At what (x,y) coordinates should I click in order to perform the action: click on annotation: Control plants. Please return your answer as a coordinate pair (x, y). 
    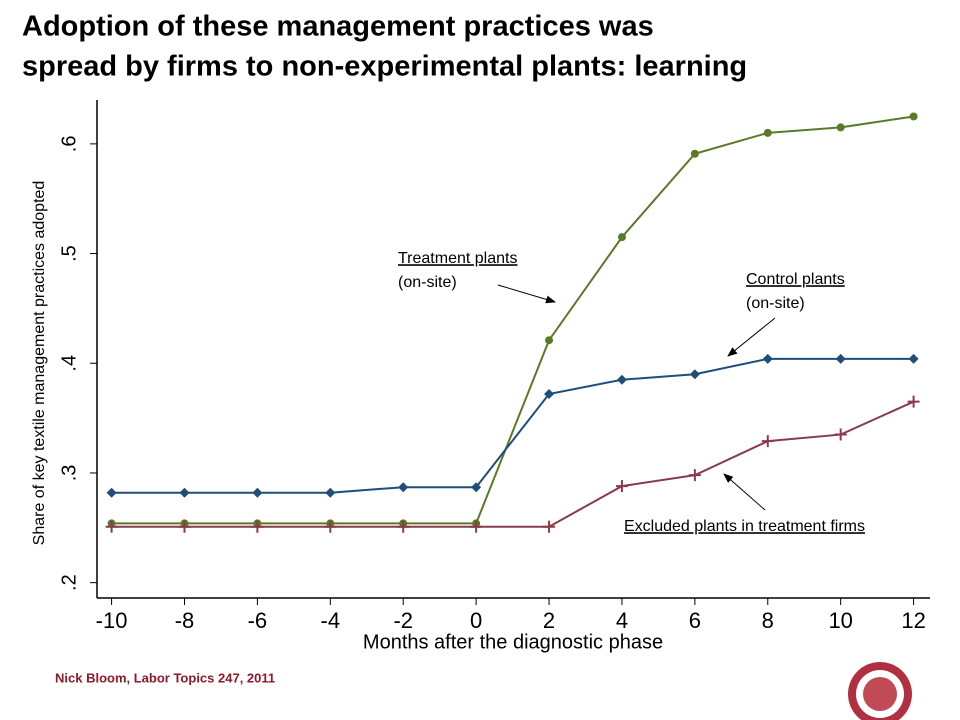
    Looking at the image, I should click on (795, 279).